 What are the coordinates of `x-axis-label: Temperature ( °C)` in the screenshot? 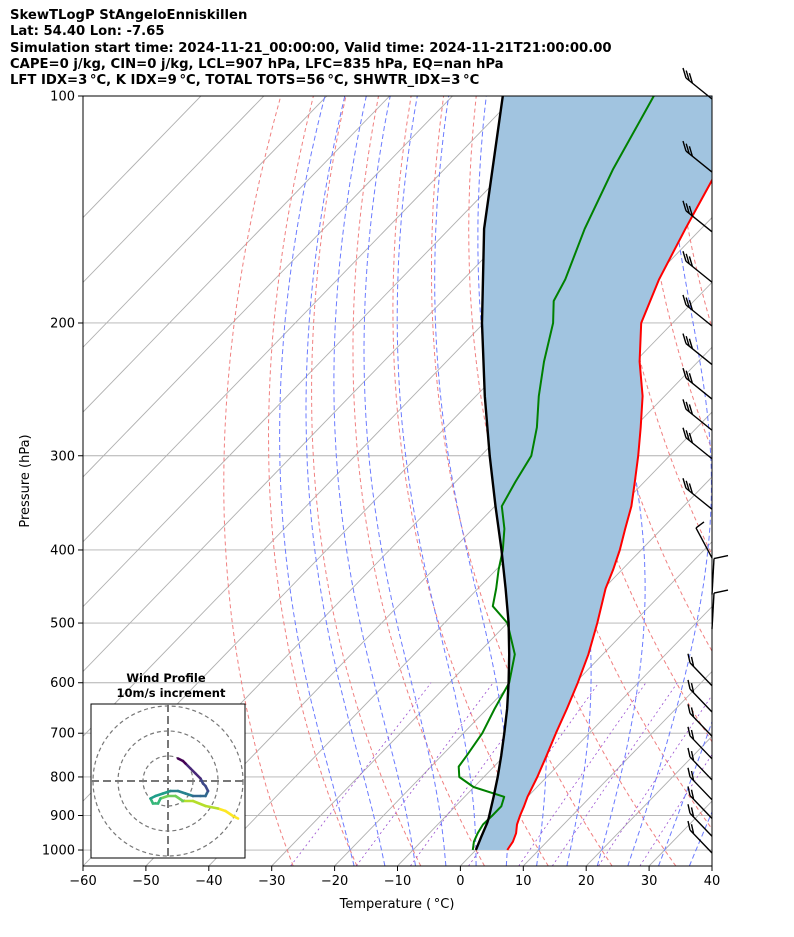 It's located at (397, 904).